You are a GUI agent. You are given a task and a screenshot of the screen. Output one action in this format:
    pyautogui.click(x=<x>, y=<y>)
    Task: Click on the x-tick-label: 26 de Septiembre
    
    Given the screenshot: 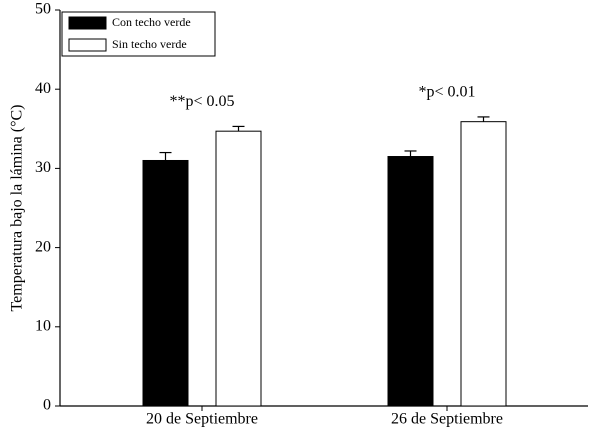 What is the action you would take?
    pyautogui.click(x=447, y=419)
    